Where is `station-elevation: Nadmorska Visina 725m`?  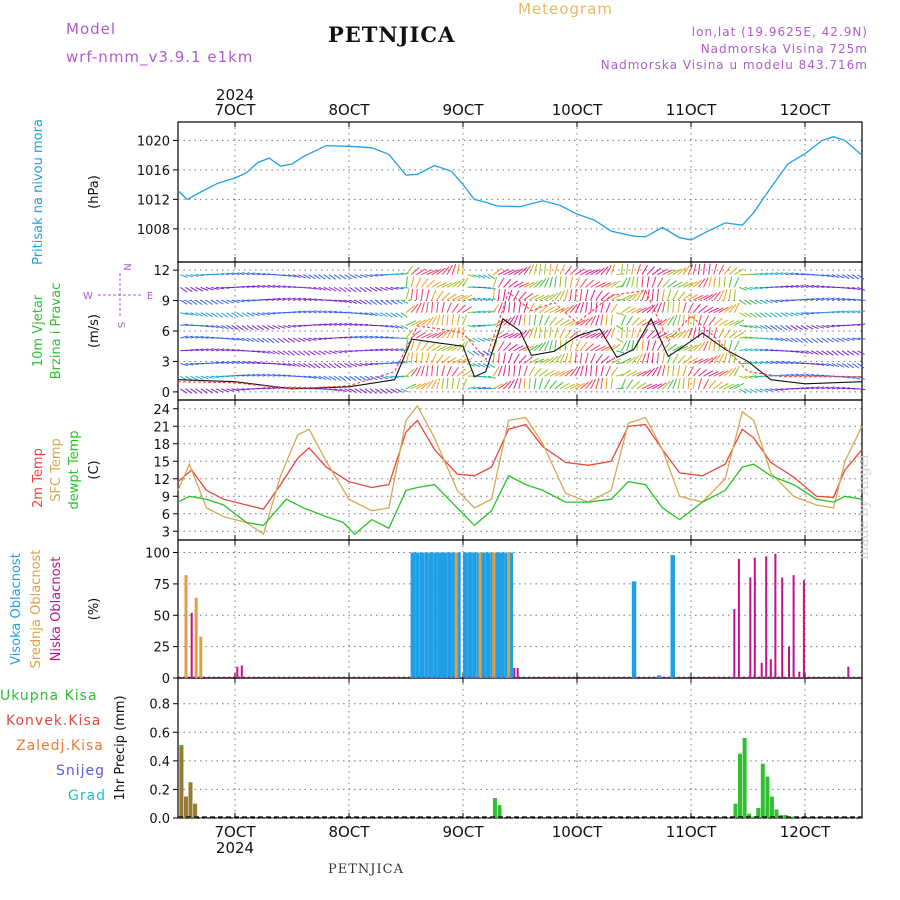
station-elevation: Nadmorska Visina 725m is located at coordinates (784, 49).